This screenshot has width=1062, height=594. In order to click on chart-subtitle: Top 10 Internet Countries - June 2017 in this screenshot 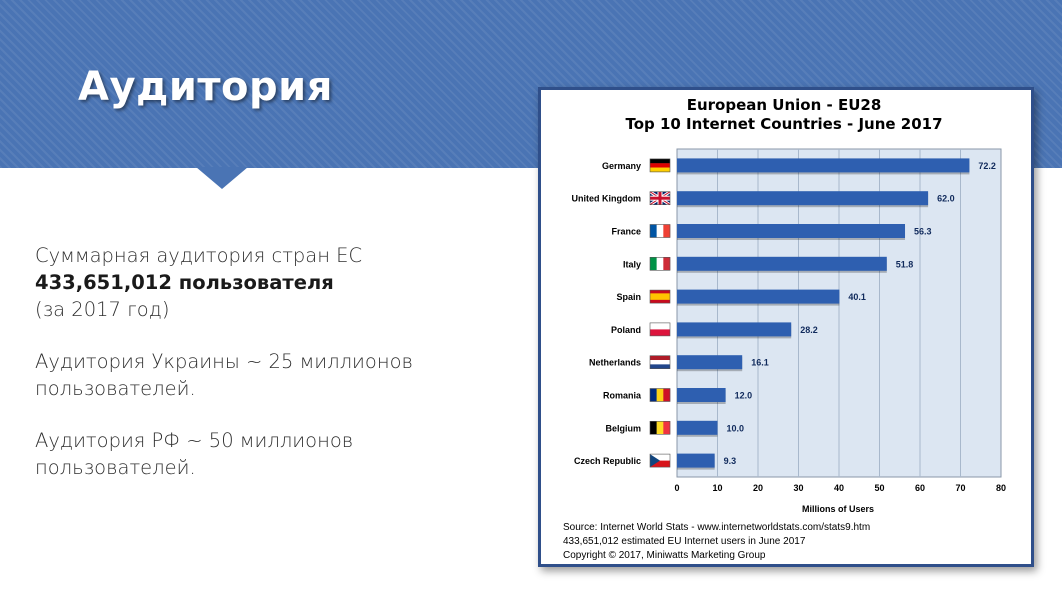, I will do `click(783, 124)`.